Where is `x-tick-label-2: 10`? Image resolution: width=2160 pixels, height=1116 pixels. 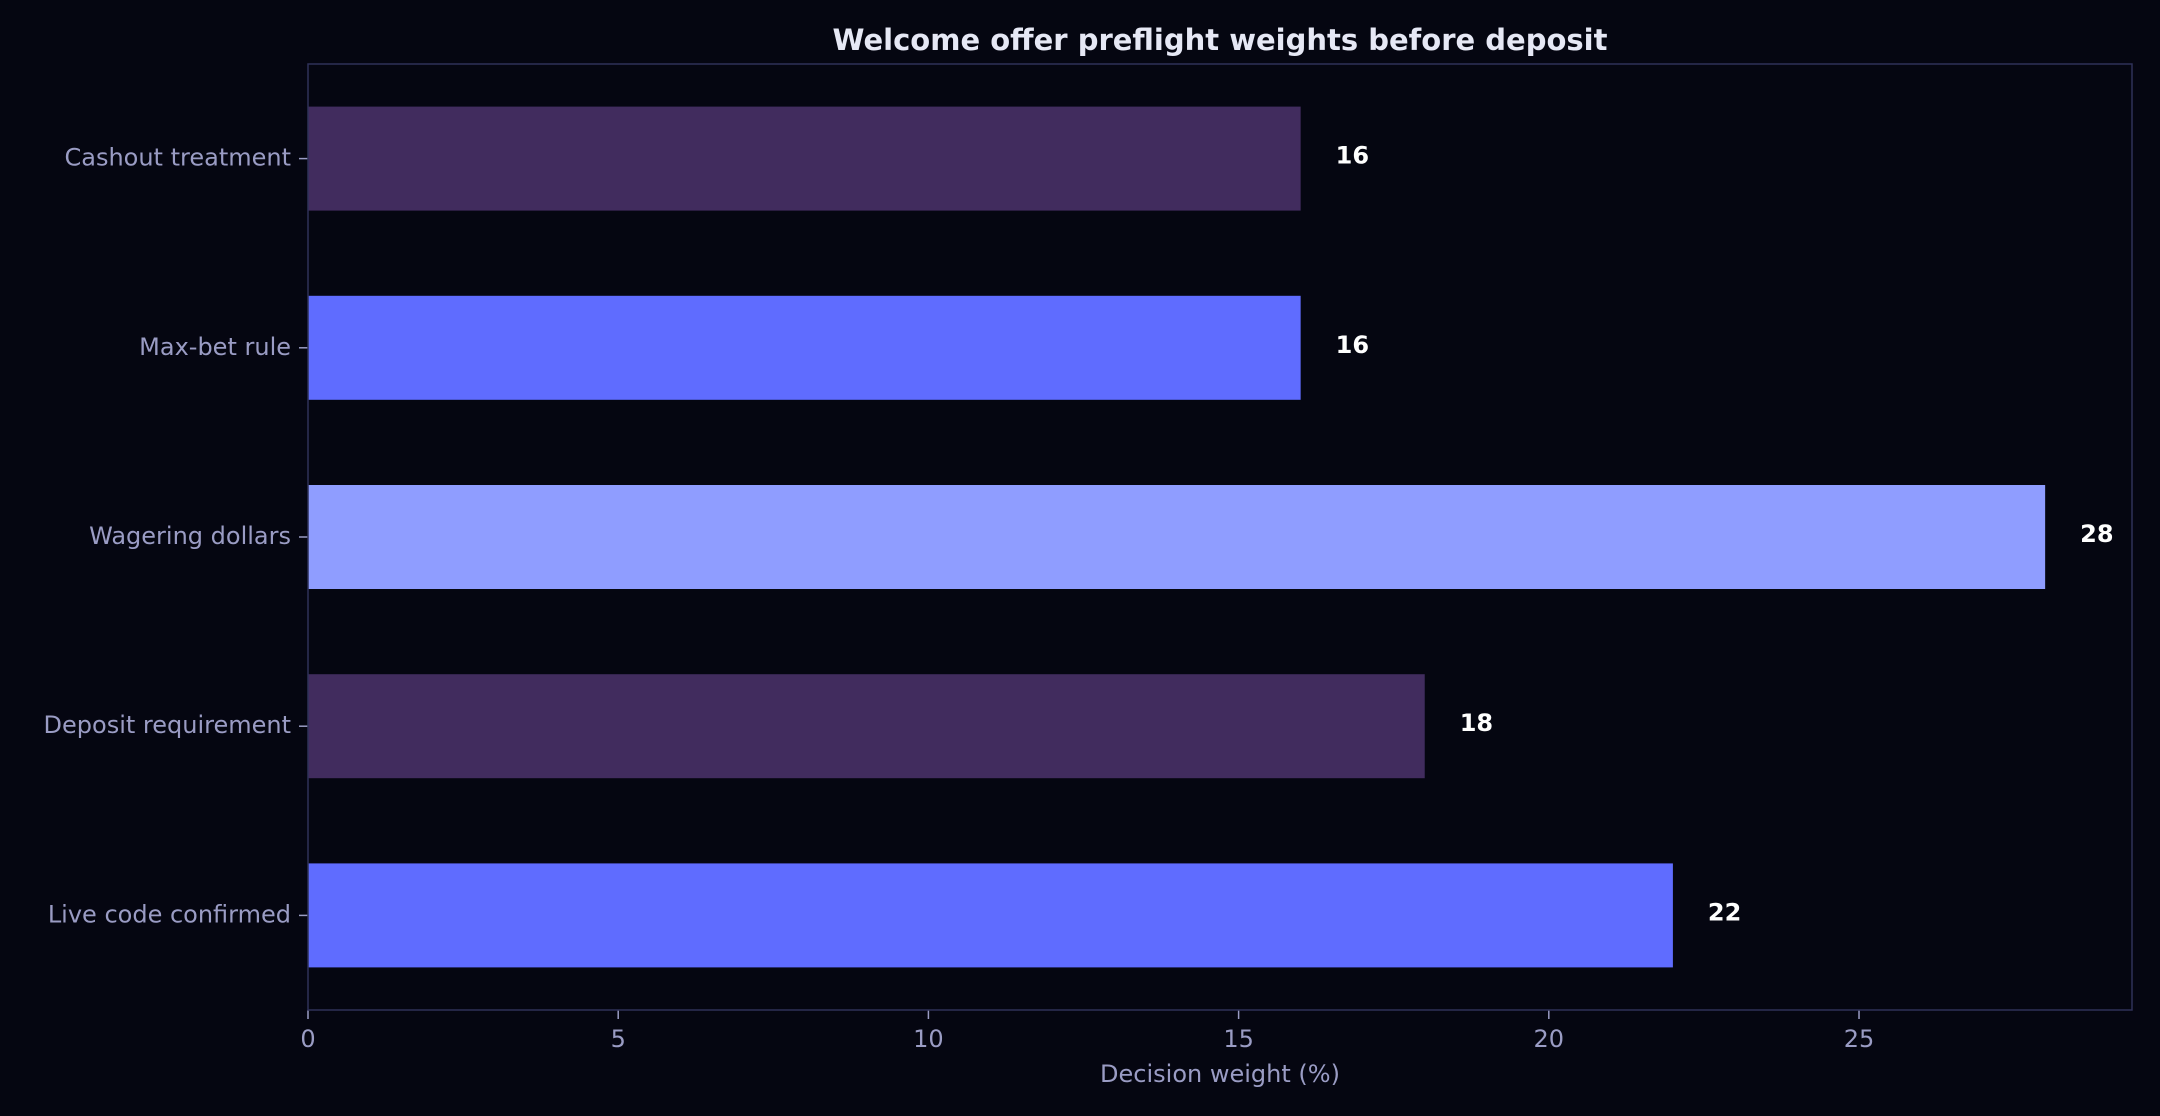 x-tick-label-2: 10 is located at coordinates (928, 1039).